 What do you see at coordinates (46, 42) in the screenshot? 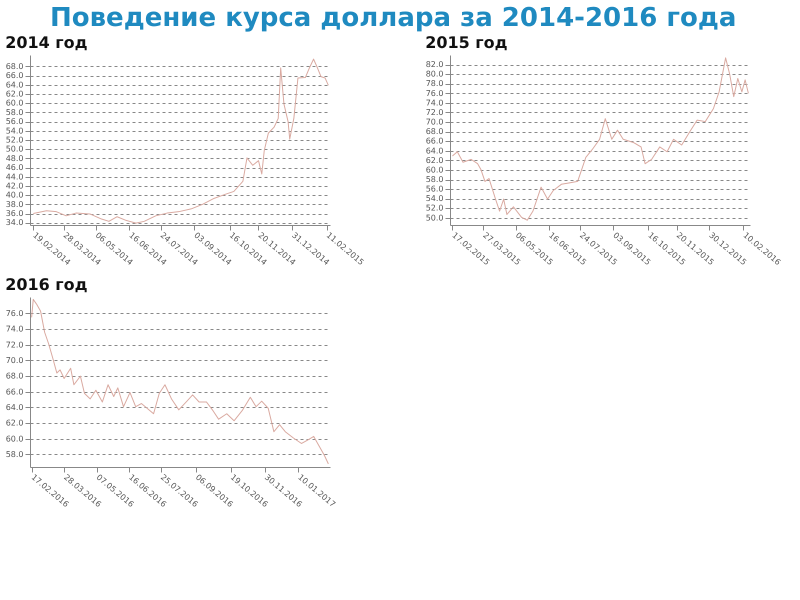
I see `chart-subtitle: 2014 год` at bounding box center [46, 42].